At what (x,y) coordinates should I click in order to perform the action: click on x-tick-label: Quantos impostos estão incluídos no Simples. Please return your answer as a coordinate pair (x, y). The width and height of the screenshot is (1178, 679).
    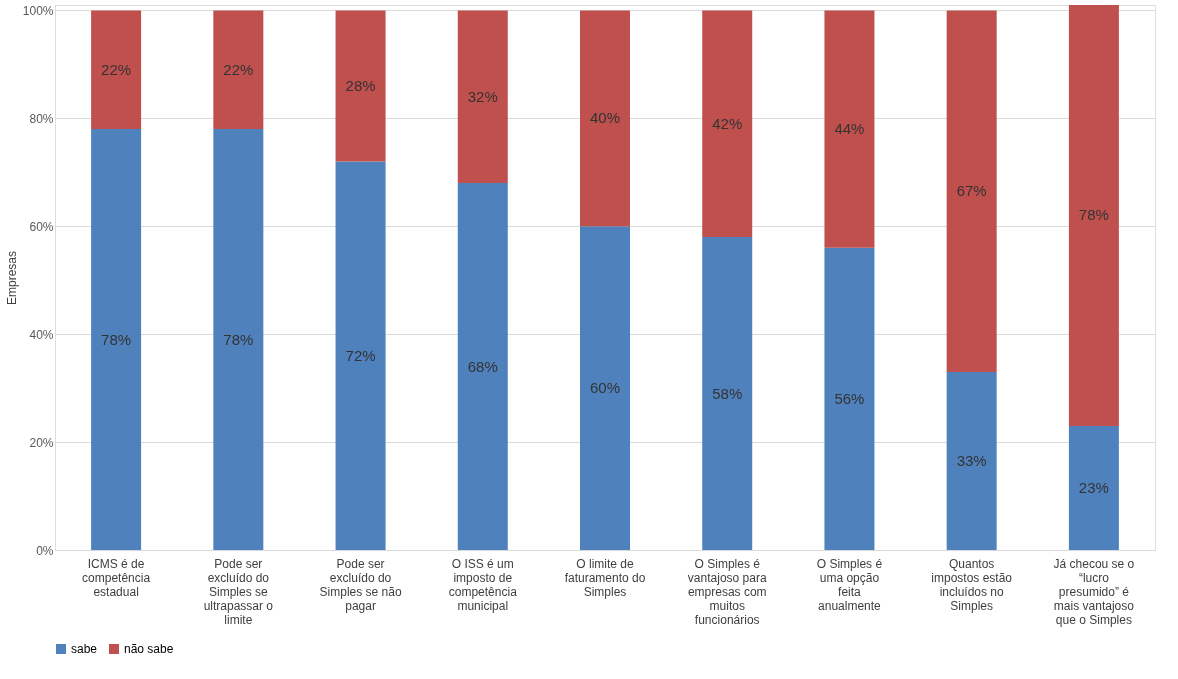
    Looking at the image, I should click on (972, 584).